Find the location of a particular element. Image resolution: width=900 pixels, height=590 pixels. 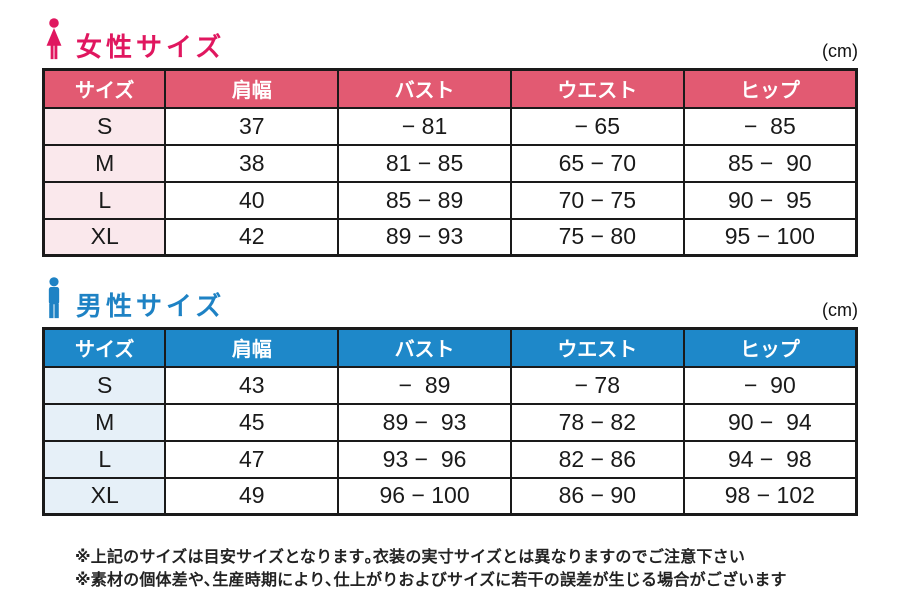

cell-shoulder: 40 is located at coordinates (252, 200).